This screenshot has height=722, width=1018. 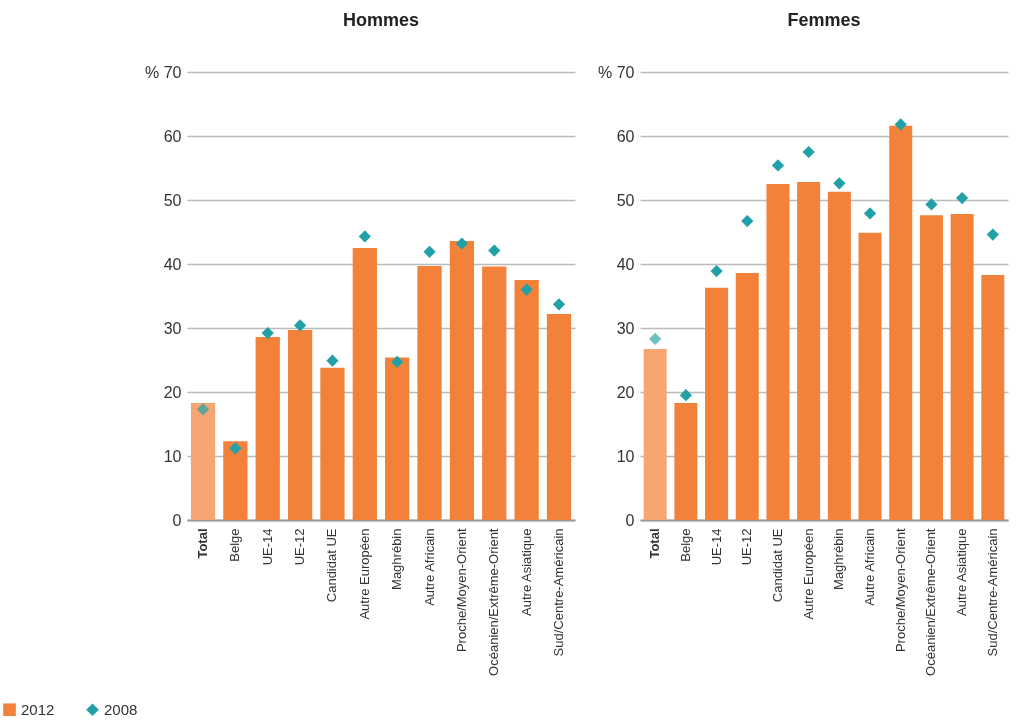 I want to click on legend-label: 2012, so click(x=38, y=709).